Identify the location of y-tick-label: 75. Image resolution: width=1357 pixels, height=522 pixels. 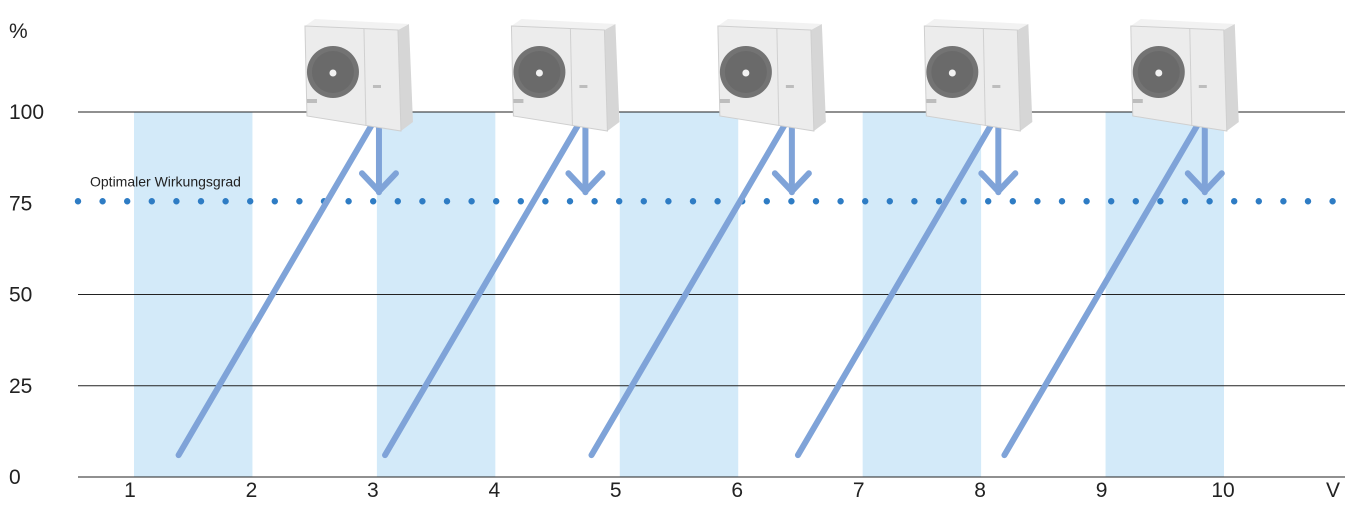
(20, 203).